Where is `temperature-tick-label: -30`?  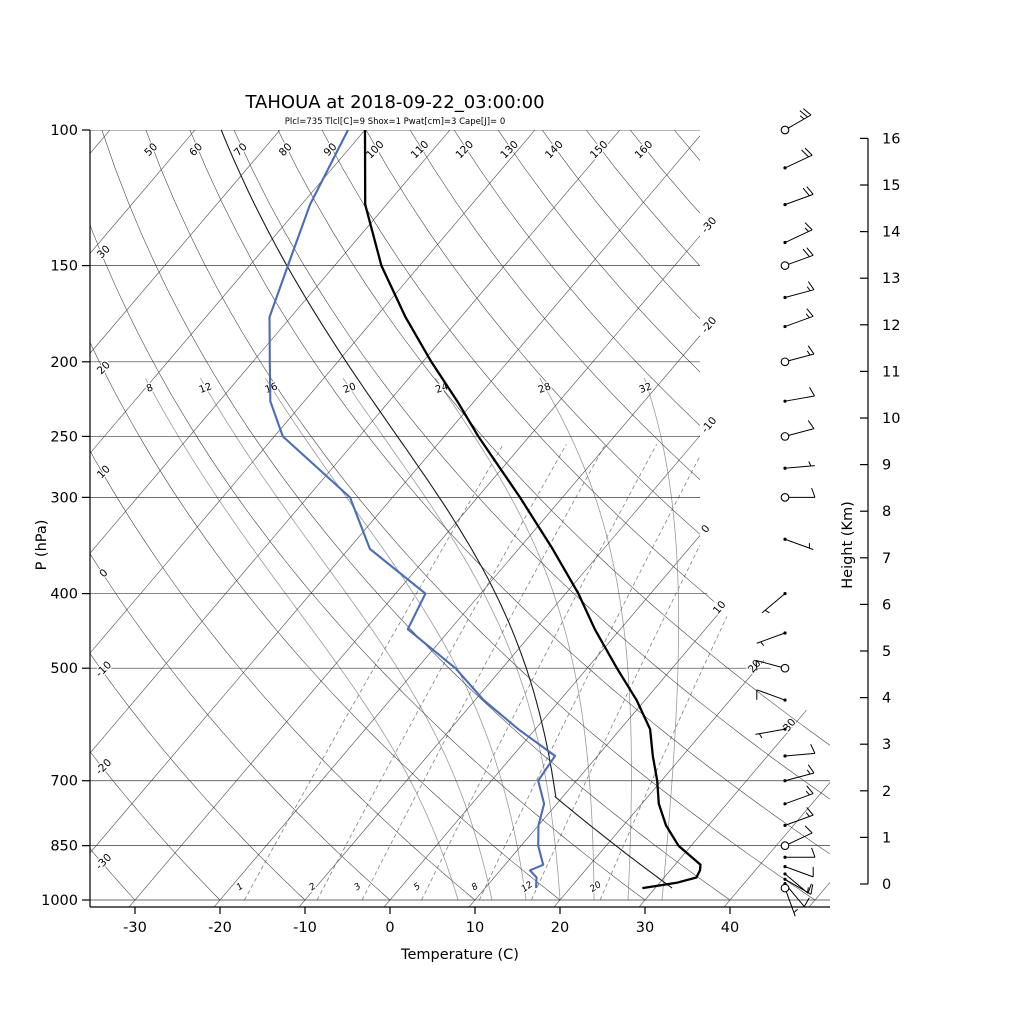 temperature-tick-label: -30 is located at coordinates (135, 928).